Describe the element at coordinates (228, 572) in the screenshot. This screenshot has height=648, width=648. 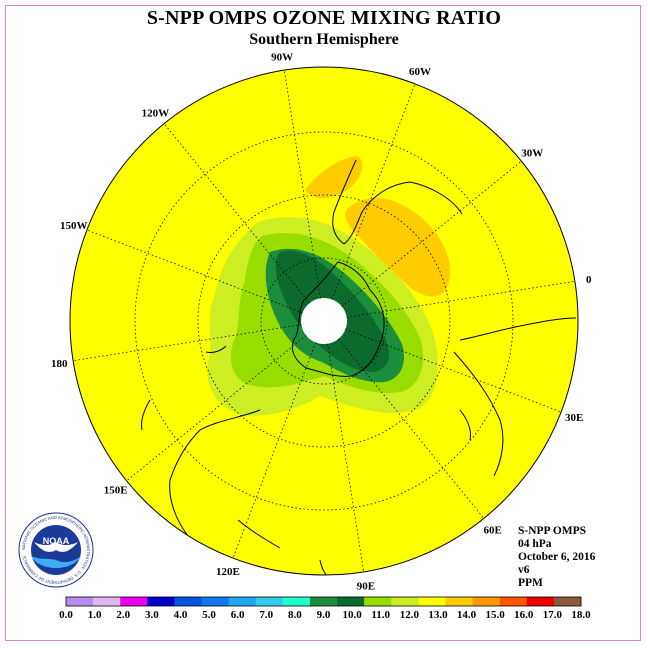
I see `longitude-label: 120E` at that location.